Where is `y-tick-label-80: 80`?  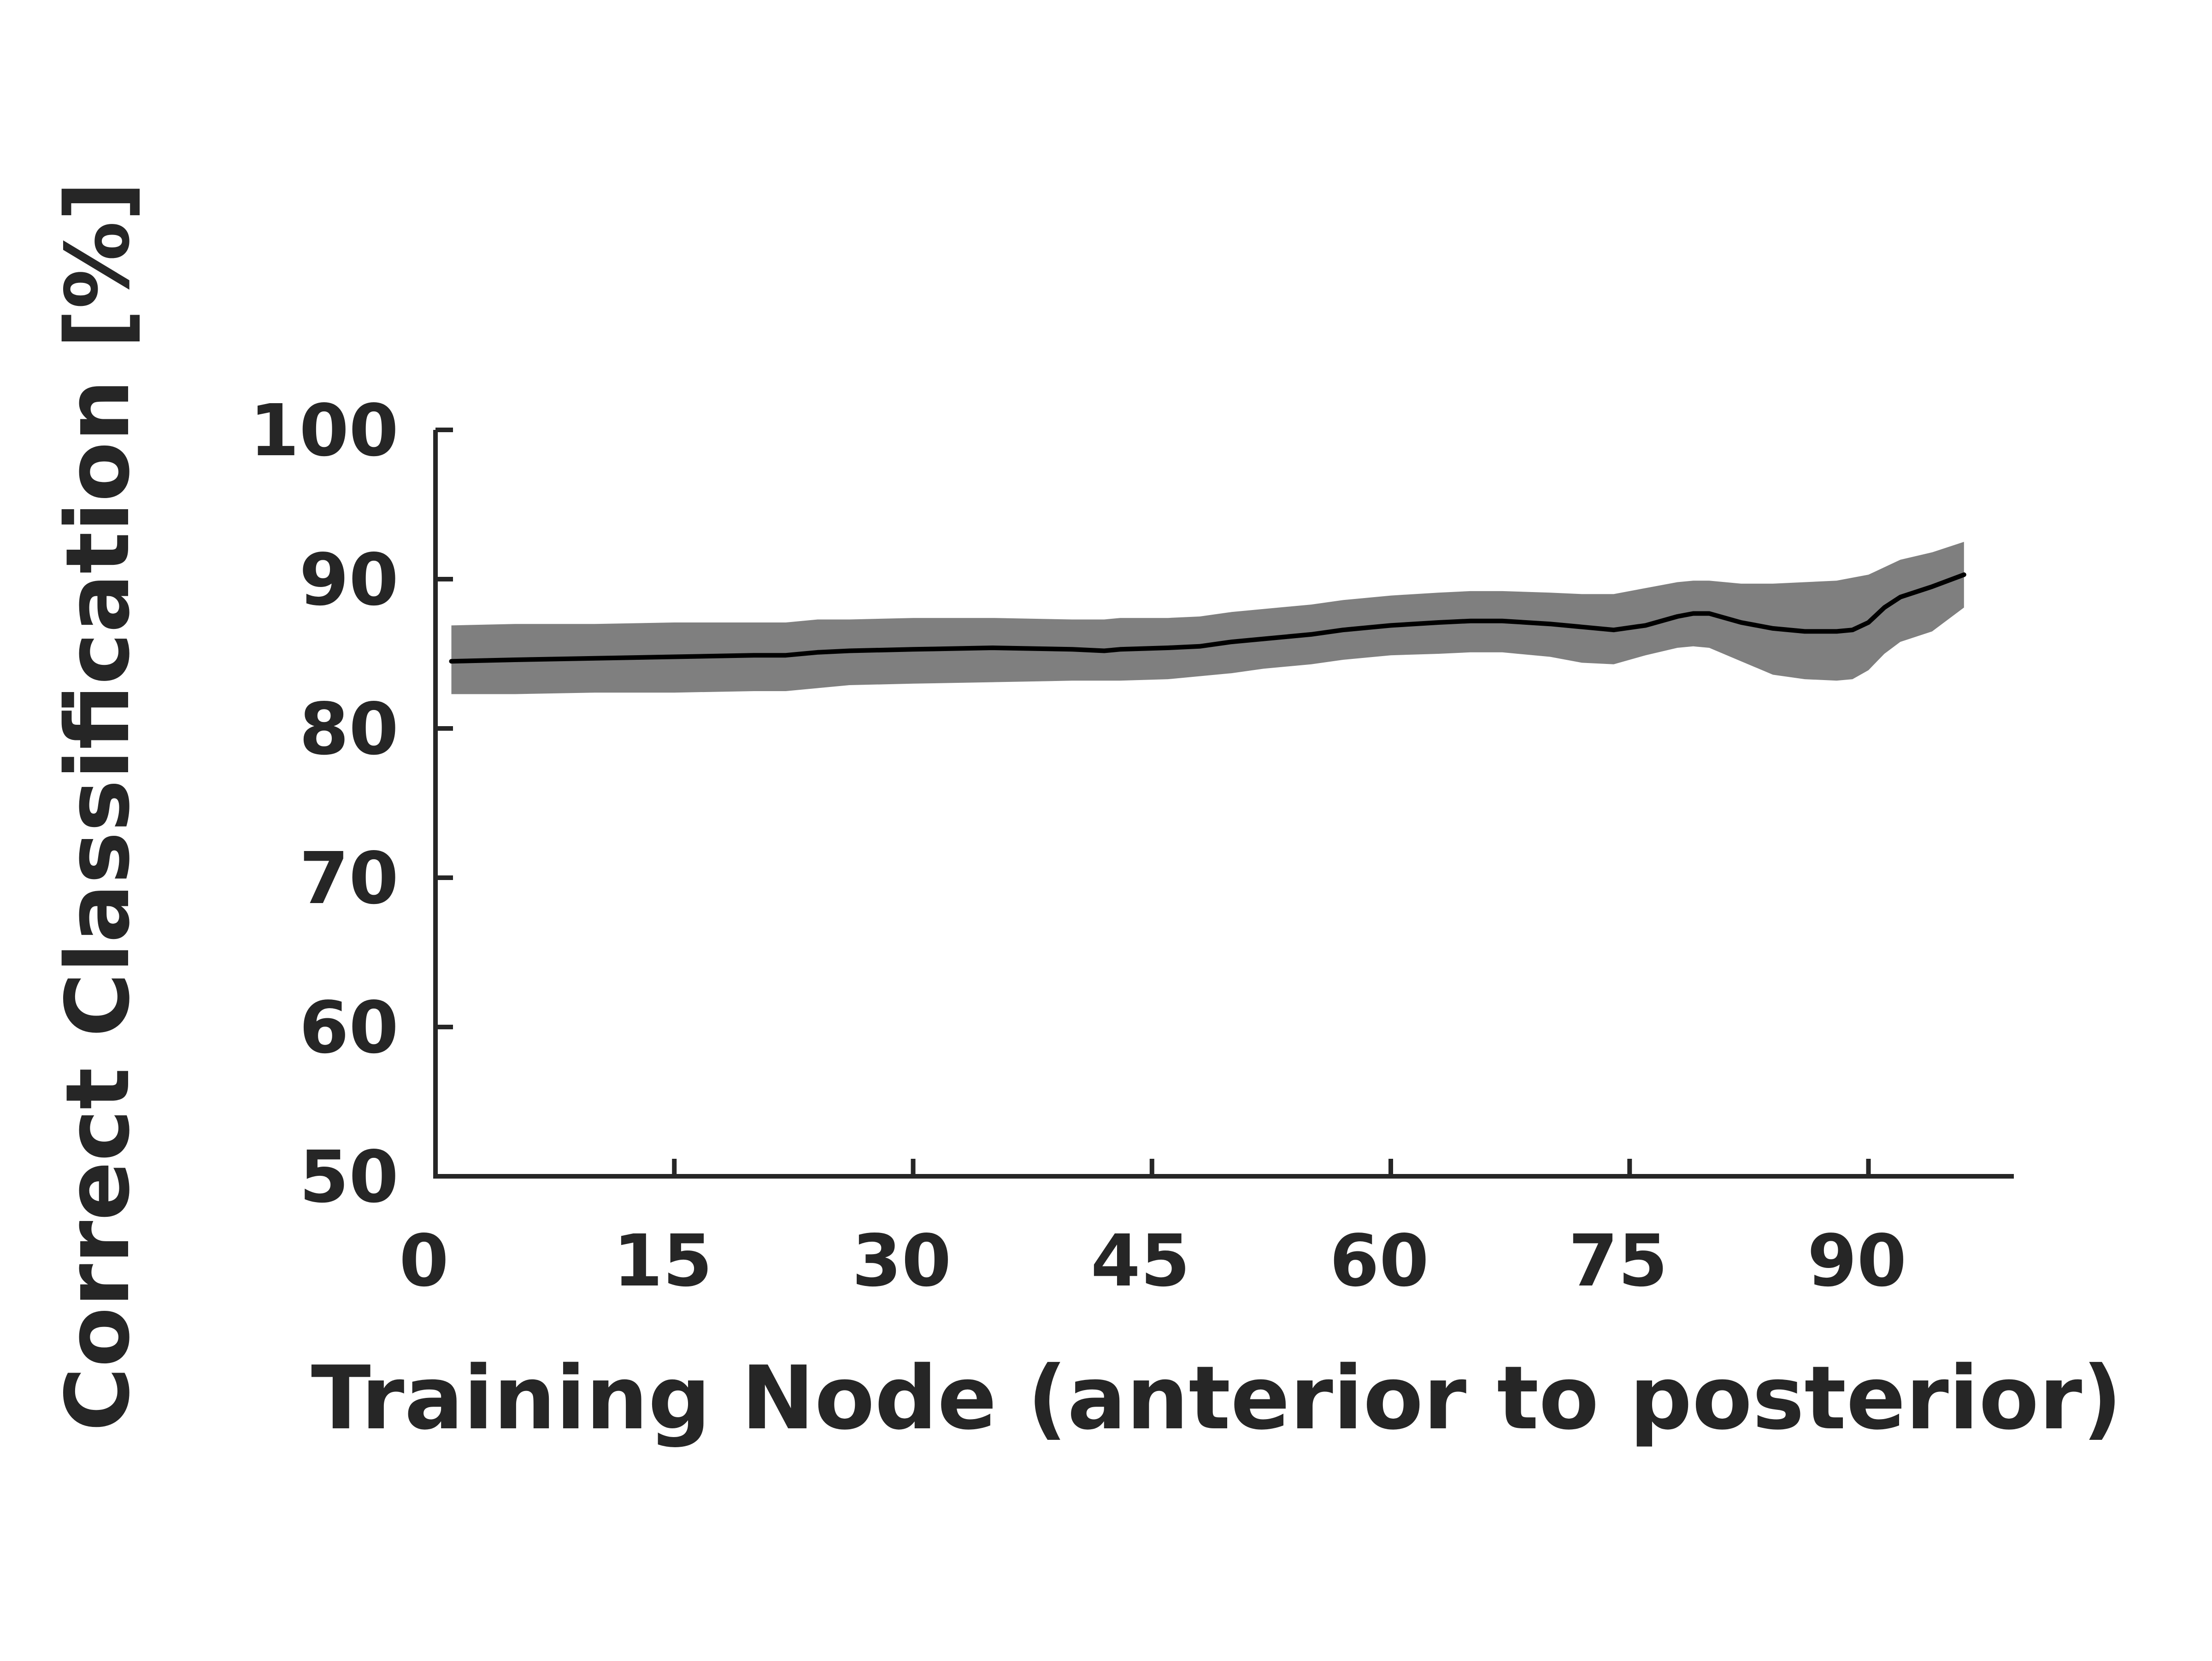
y-tick-label-80: 80 is located at coordinates (349, 729).